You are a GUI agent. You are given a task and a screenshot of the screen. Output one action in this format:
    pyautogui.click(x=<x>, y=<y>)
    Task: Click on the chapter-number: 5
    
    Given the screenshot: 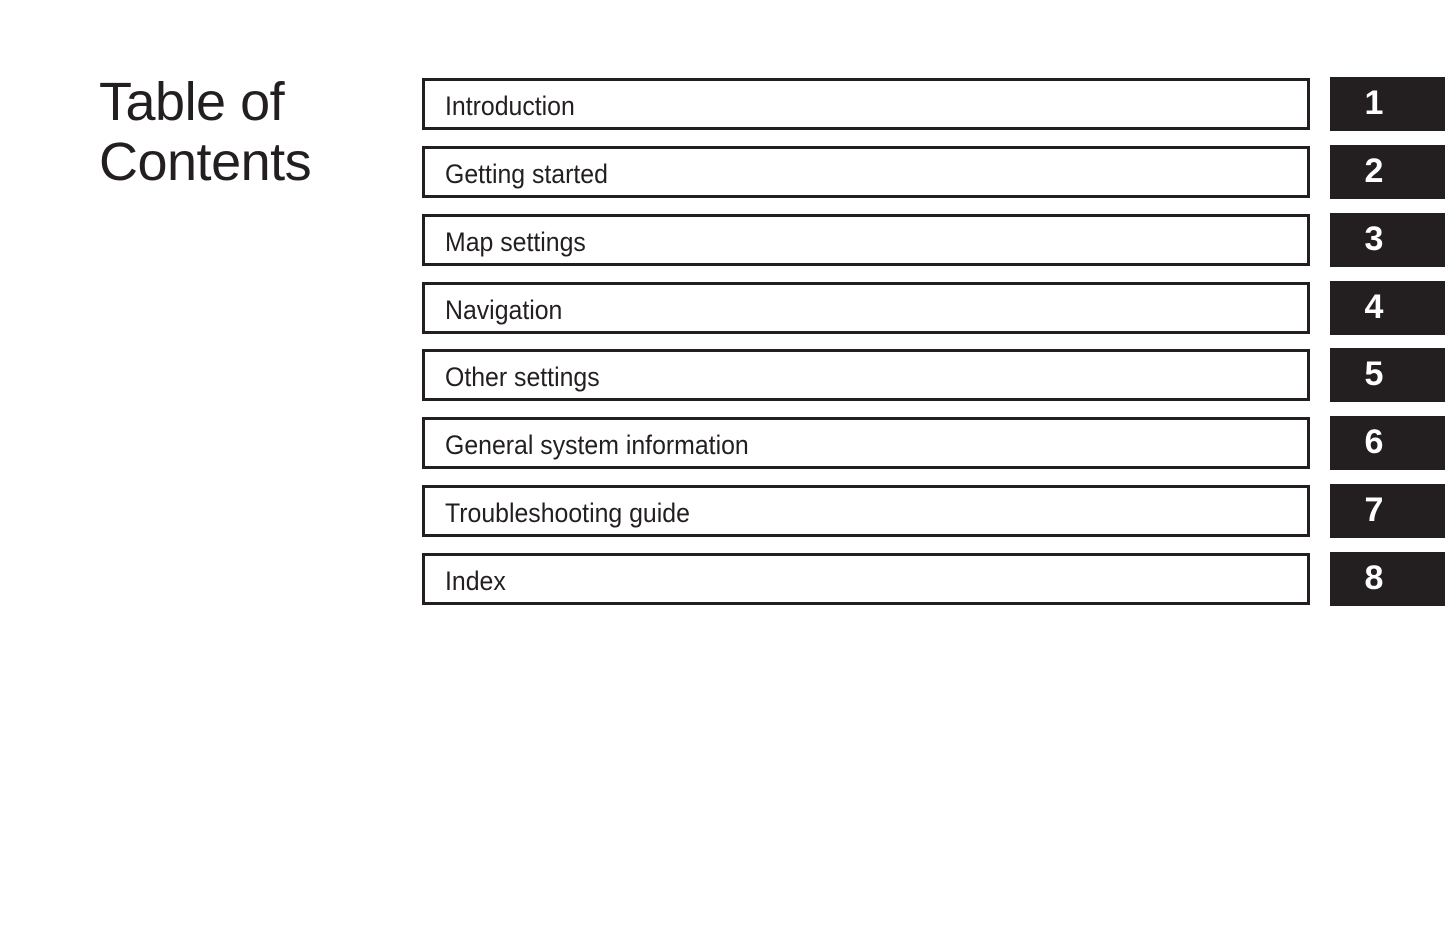 What is the action you would take?
    pyautogui.click(x=1374, y=374)
    